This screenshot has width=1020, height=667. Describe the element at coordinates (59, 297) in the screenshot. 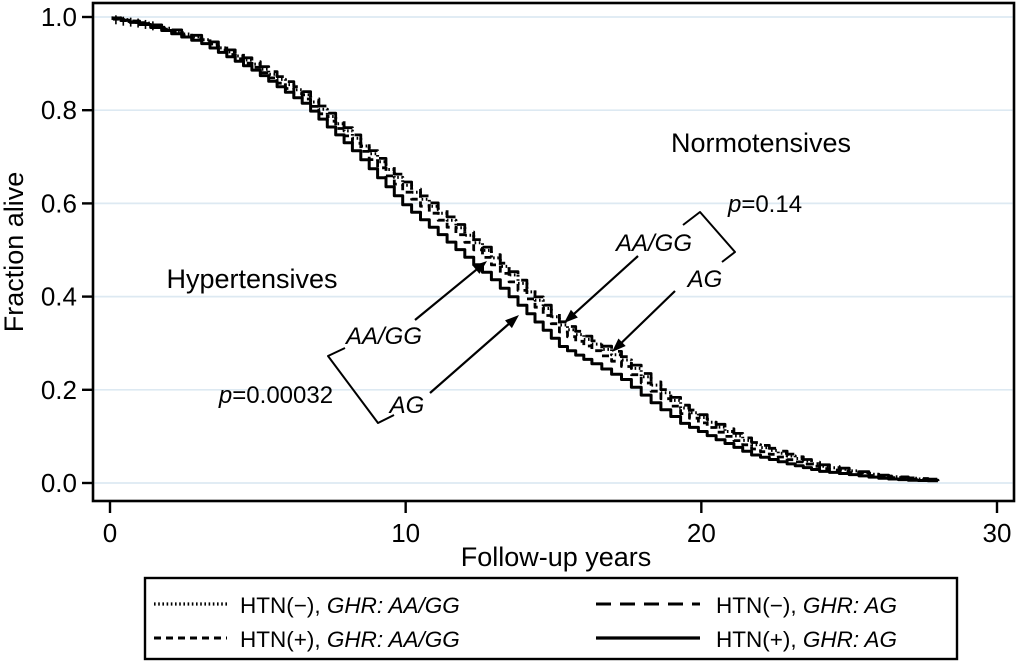

I see `y-tick-label: 0.4` at that location.